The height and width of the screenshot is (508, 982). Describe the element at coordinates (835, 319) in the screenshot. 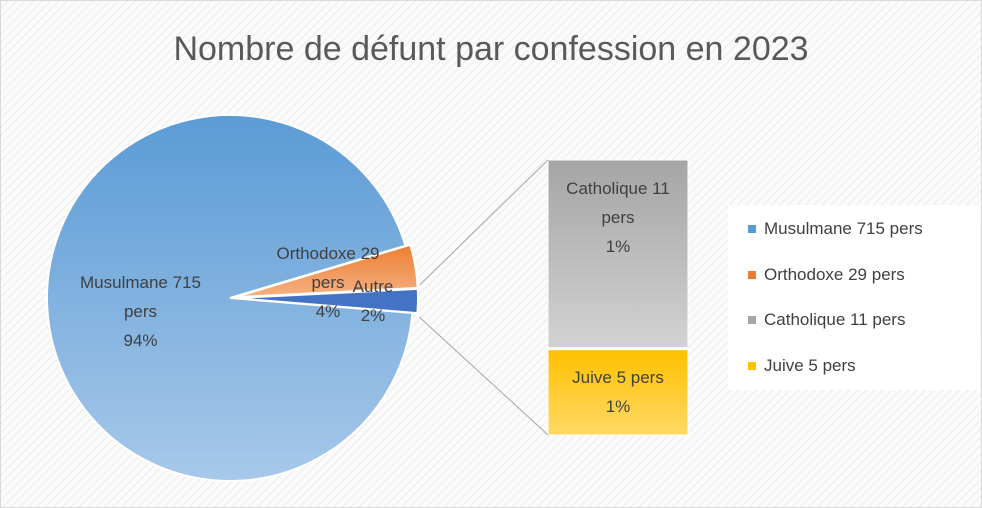

I see `legend-label: Catholique 11 pers` at that location.